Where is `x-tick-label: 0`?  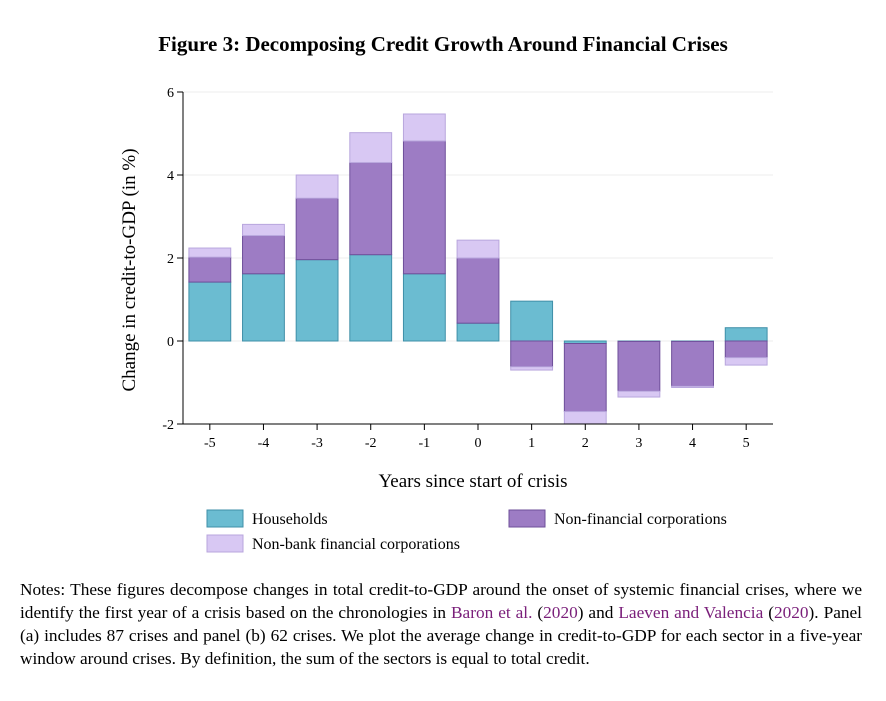 x-tick-label: 0 is located at coordinates (478, 443).